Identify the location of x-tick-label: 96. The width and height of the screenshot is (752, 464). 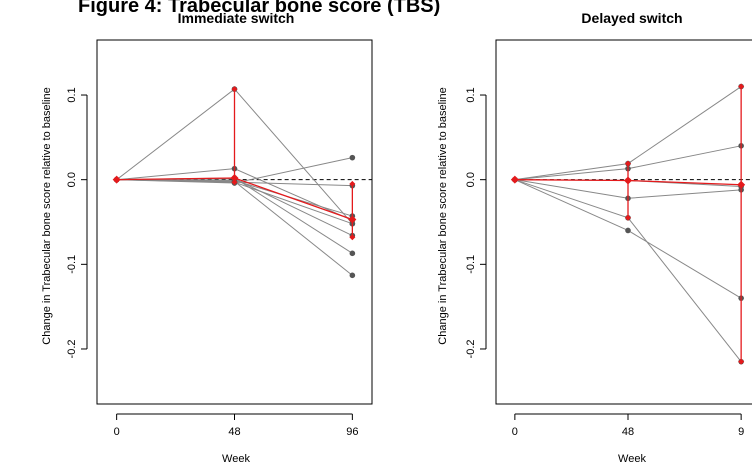
(352, 432).